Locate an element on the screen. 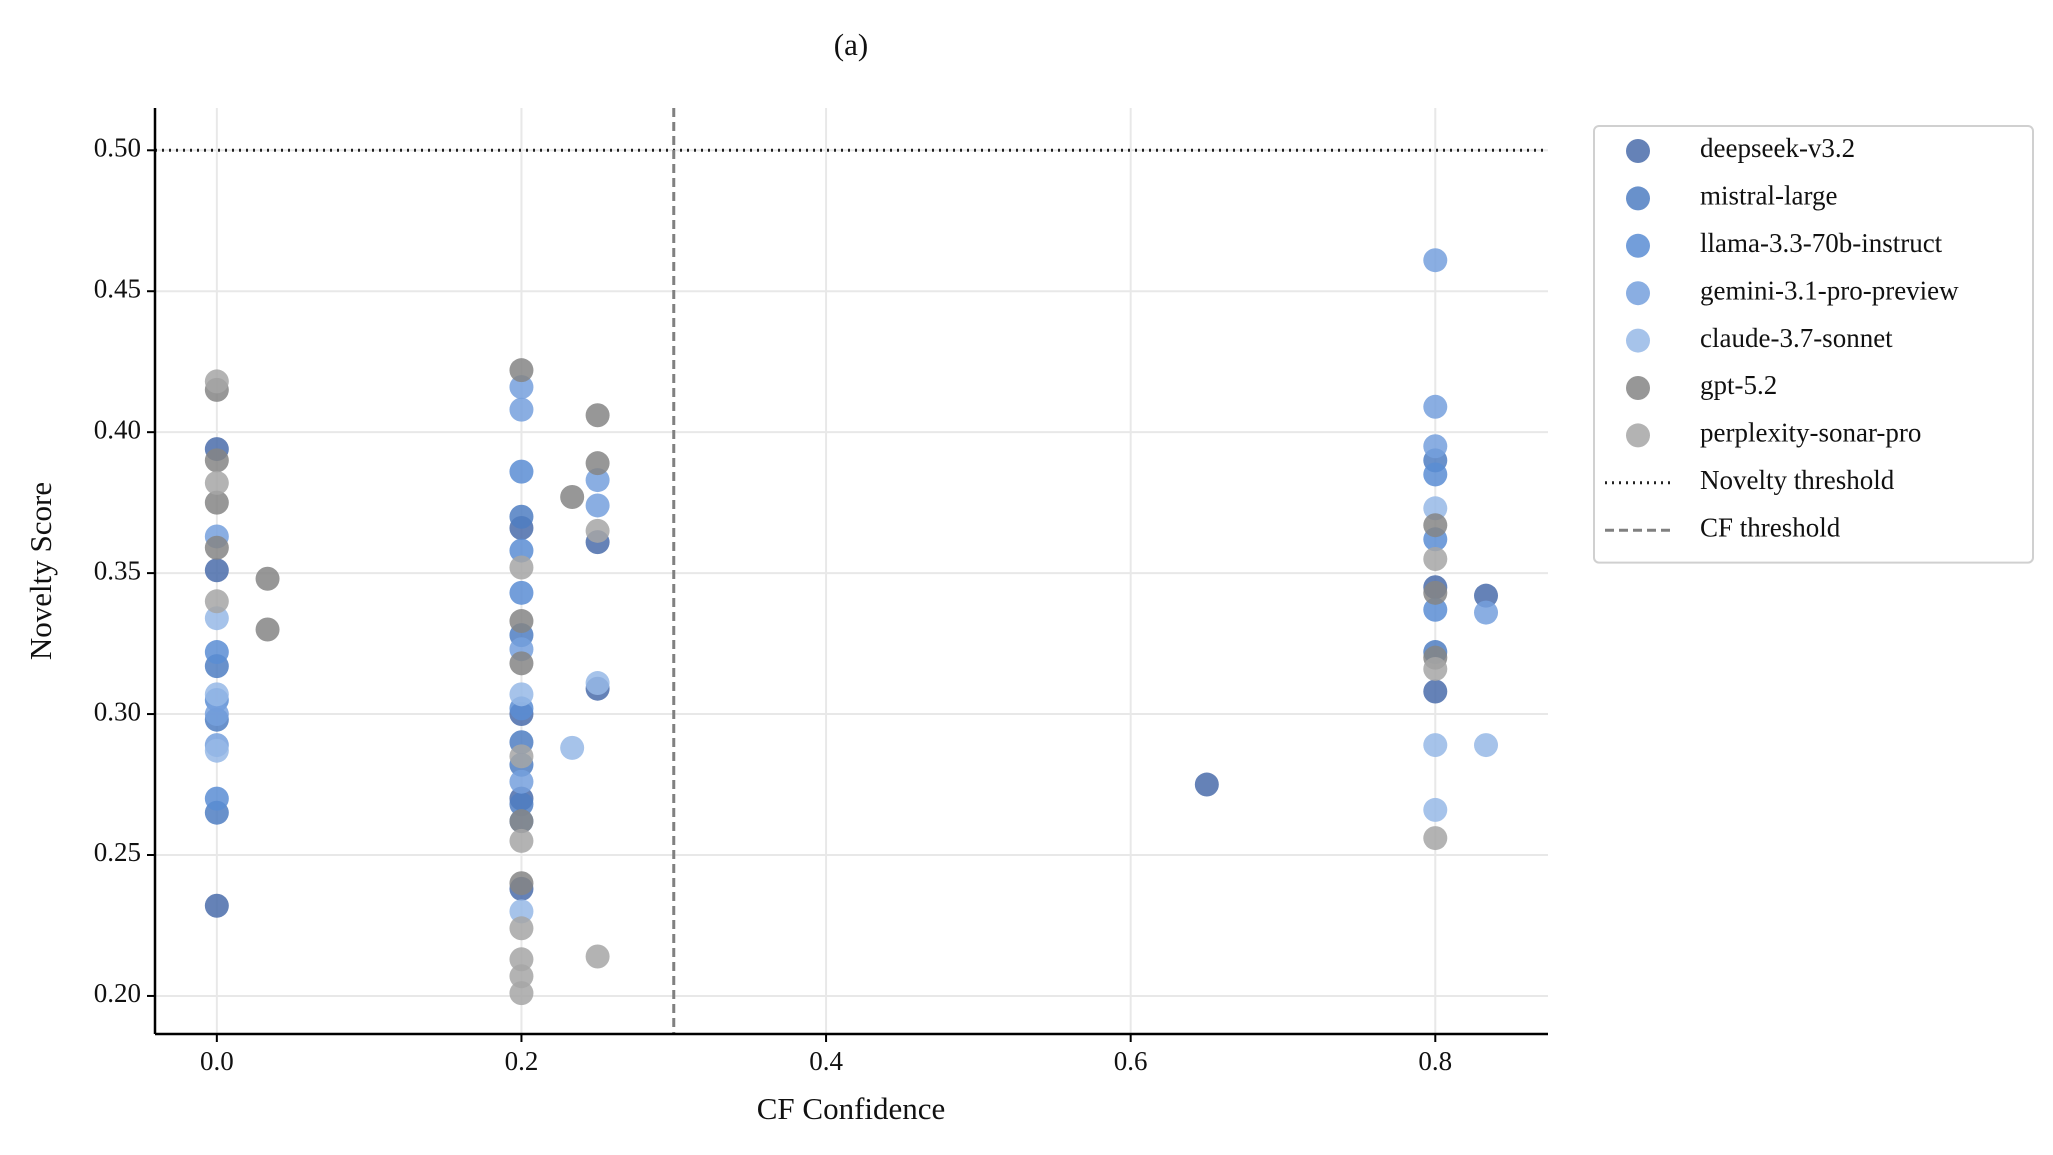  legend-label: gpt-5.2 is located at coordinates (1738, 385).